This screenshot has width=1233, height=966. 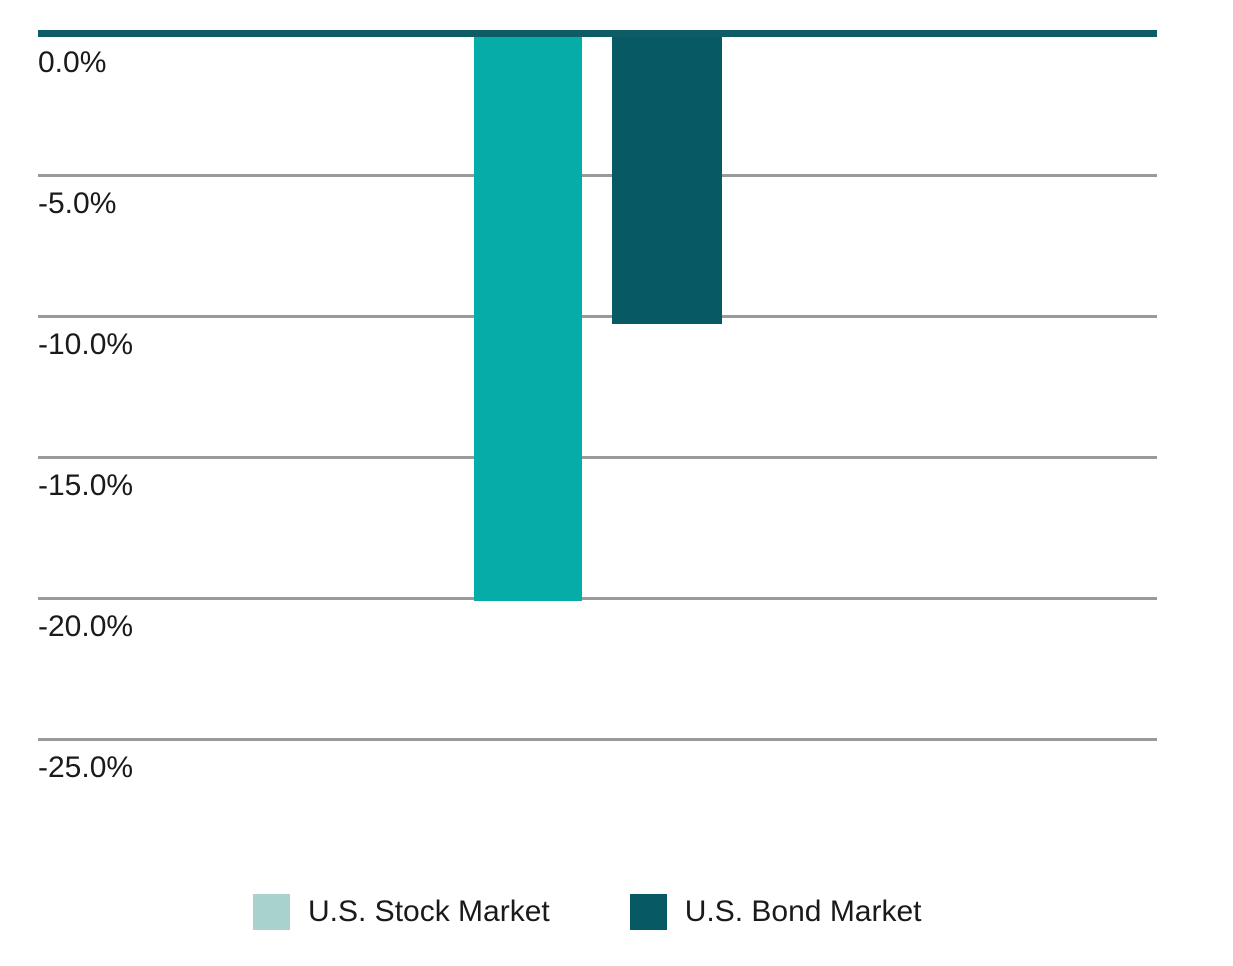 I want to click on zero-axis-line, so click(x=597, y=33).